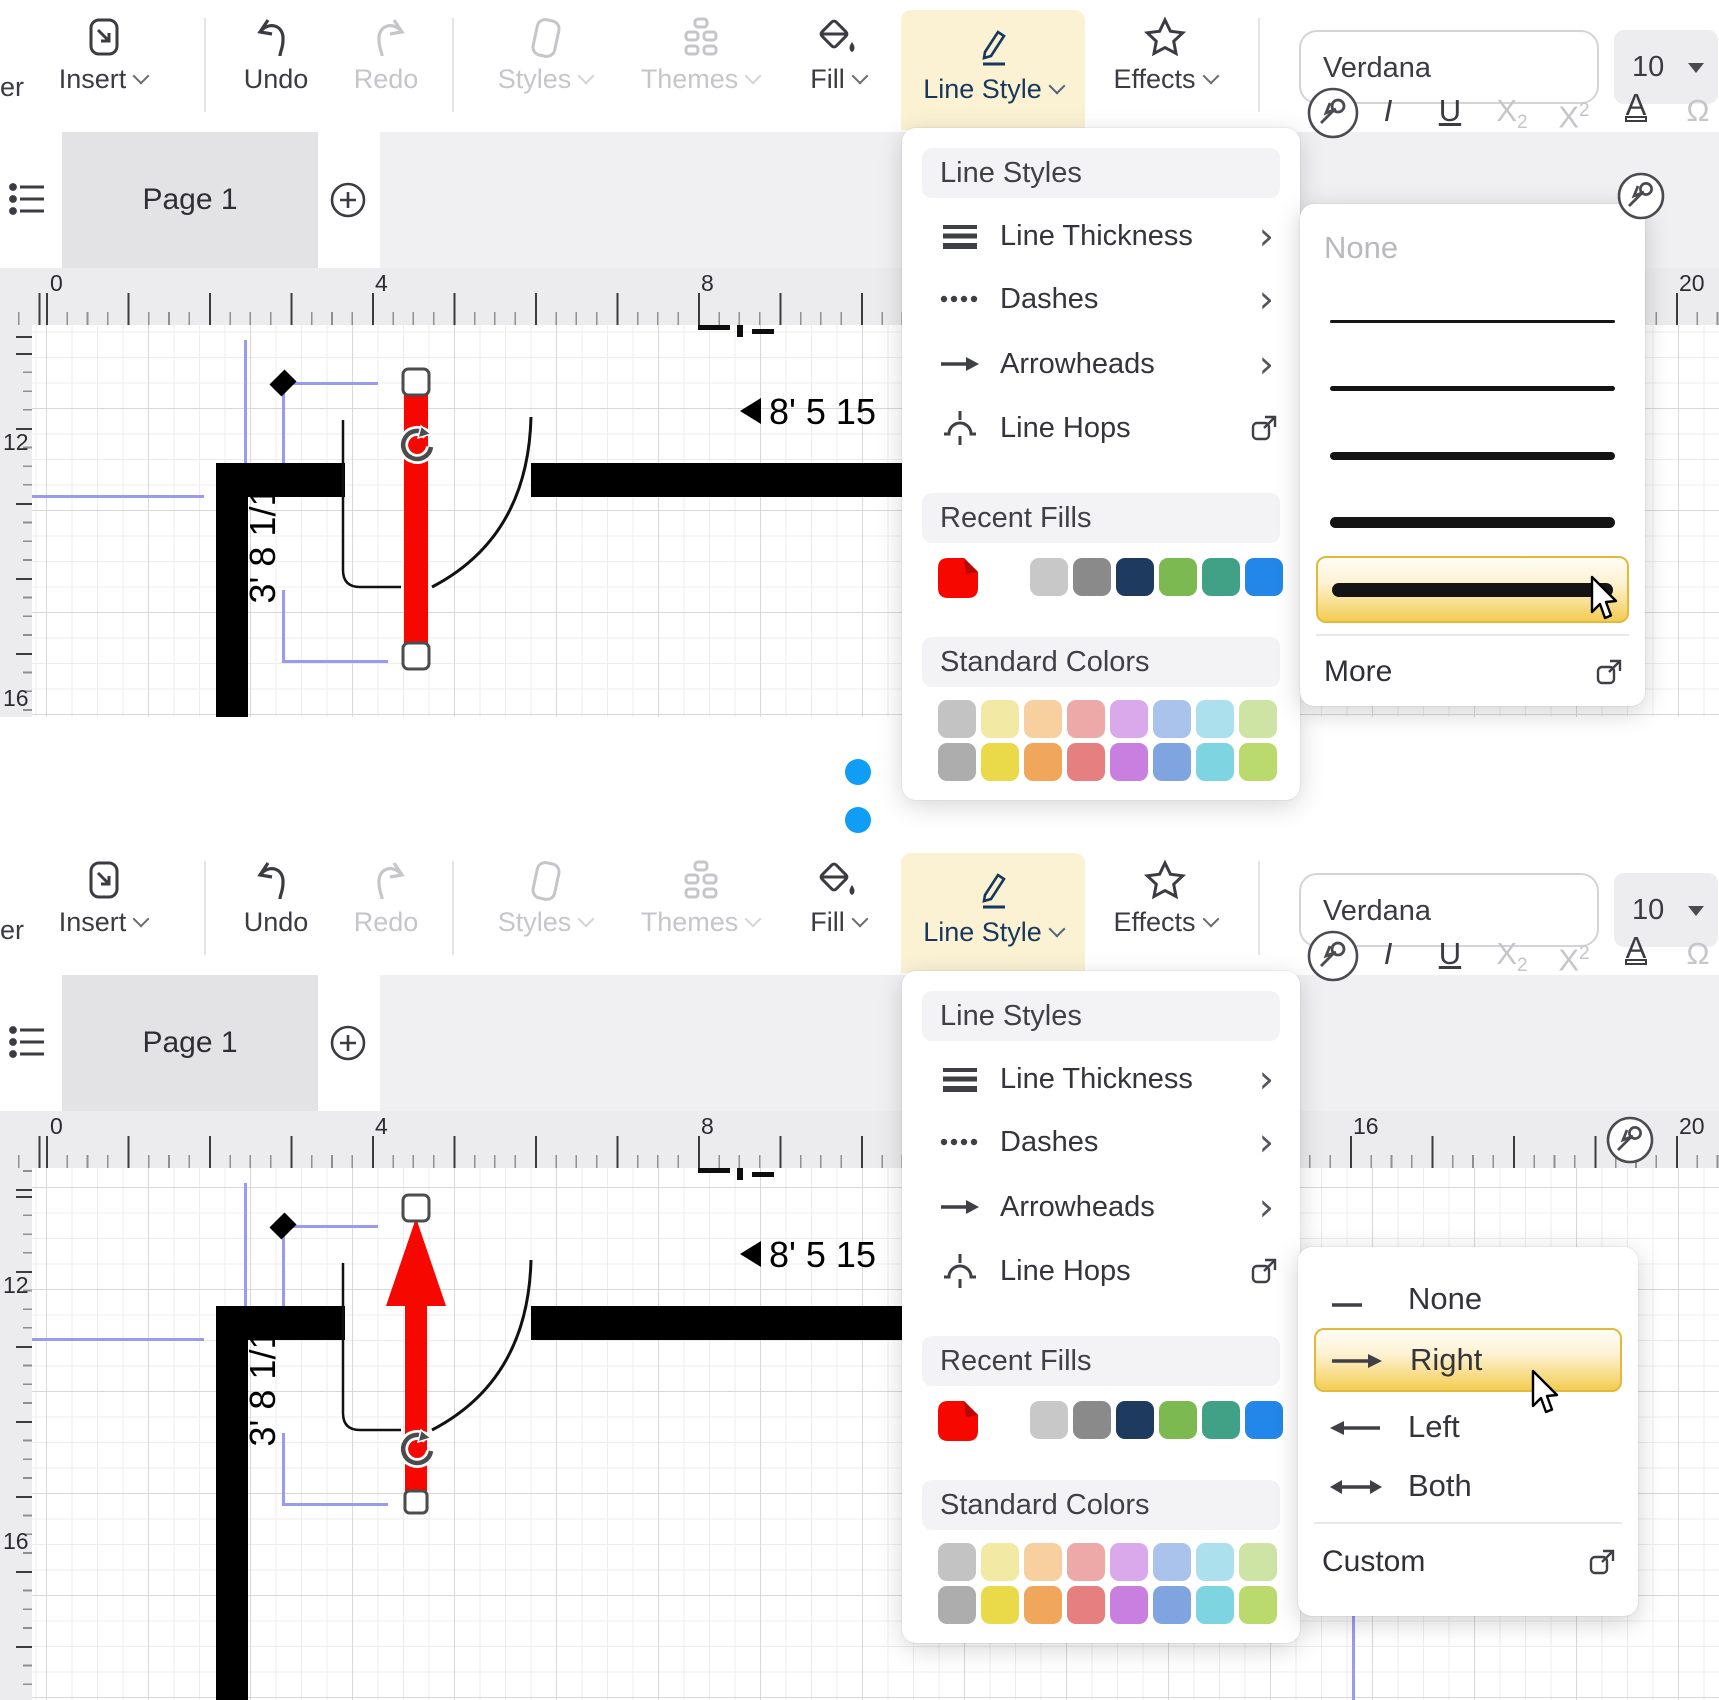 The image size is (1719, 1700). I want to click on arrowhead-option-left: Left, so click(1468, 1427).